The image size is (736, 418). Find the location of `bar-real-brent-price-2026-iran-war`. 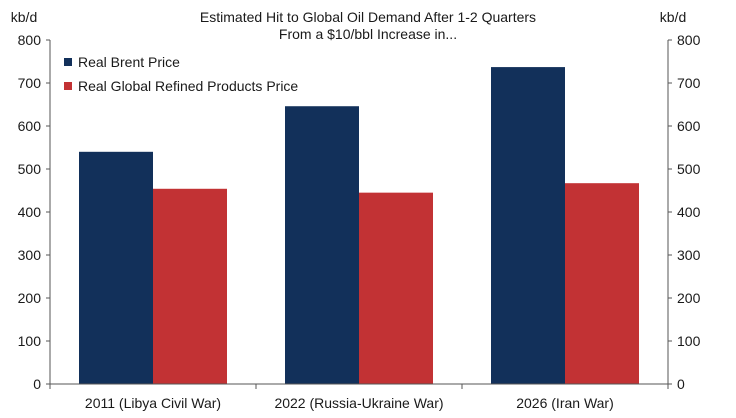

bar-real-brent-price-2026-iran-war is located at coordinates (528, 225).